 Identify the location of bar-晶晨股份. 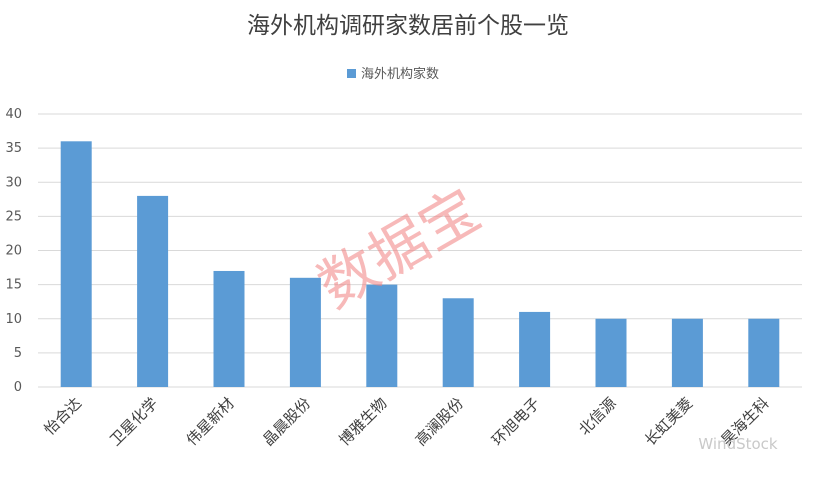
(305, 332).